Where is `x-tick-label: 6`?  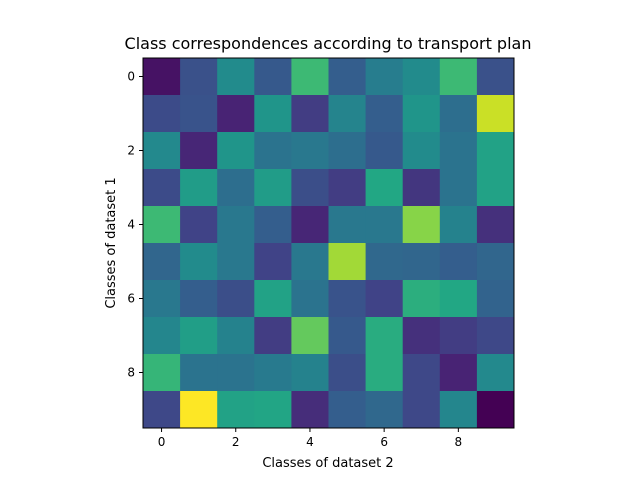 x-tick-label: 6 is located at coordinates (384, 442).